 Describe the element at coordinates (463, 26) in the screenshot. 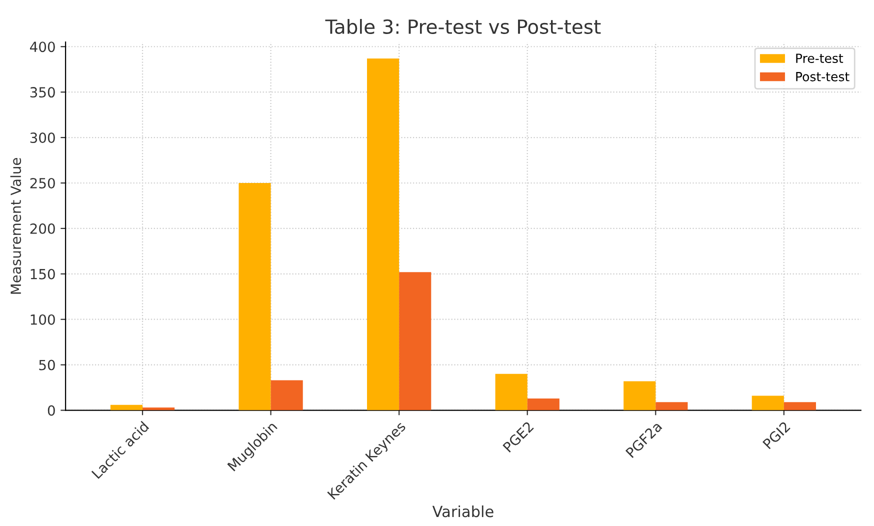

I see `chart-title: Table 3: Pre-test vs Post-test` at that location.